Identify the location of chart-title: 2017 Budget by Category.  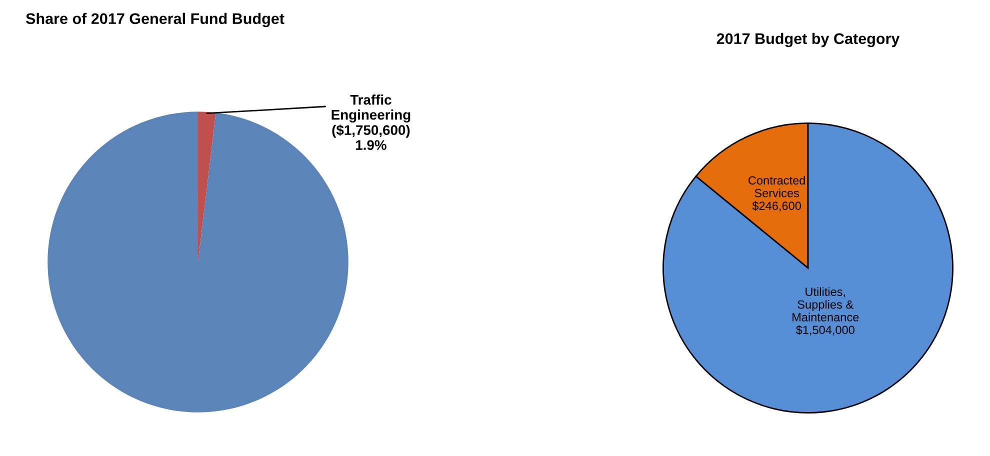
(808, 40).